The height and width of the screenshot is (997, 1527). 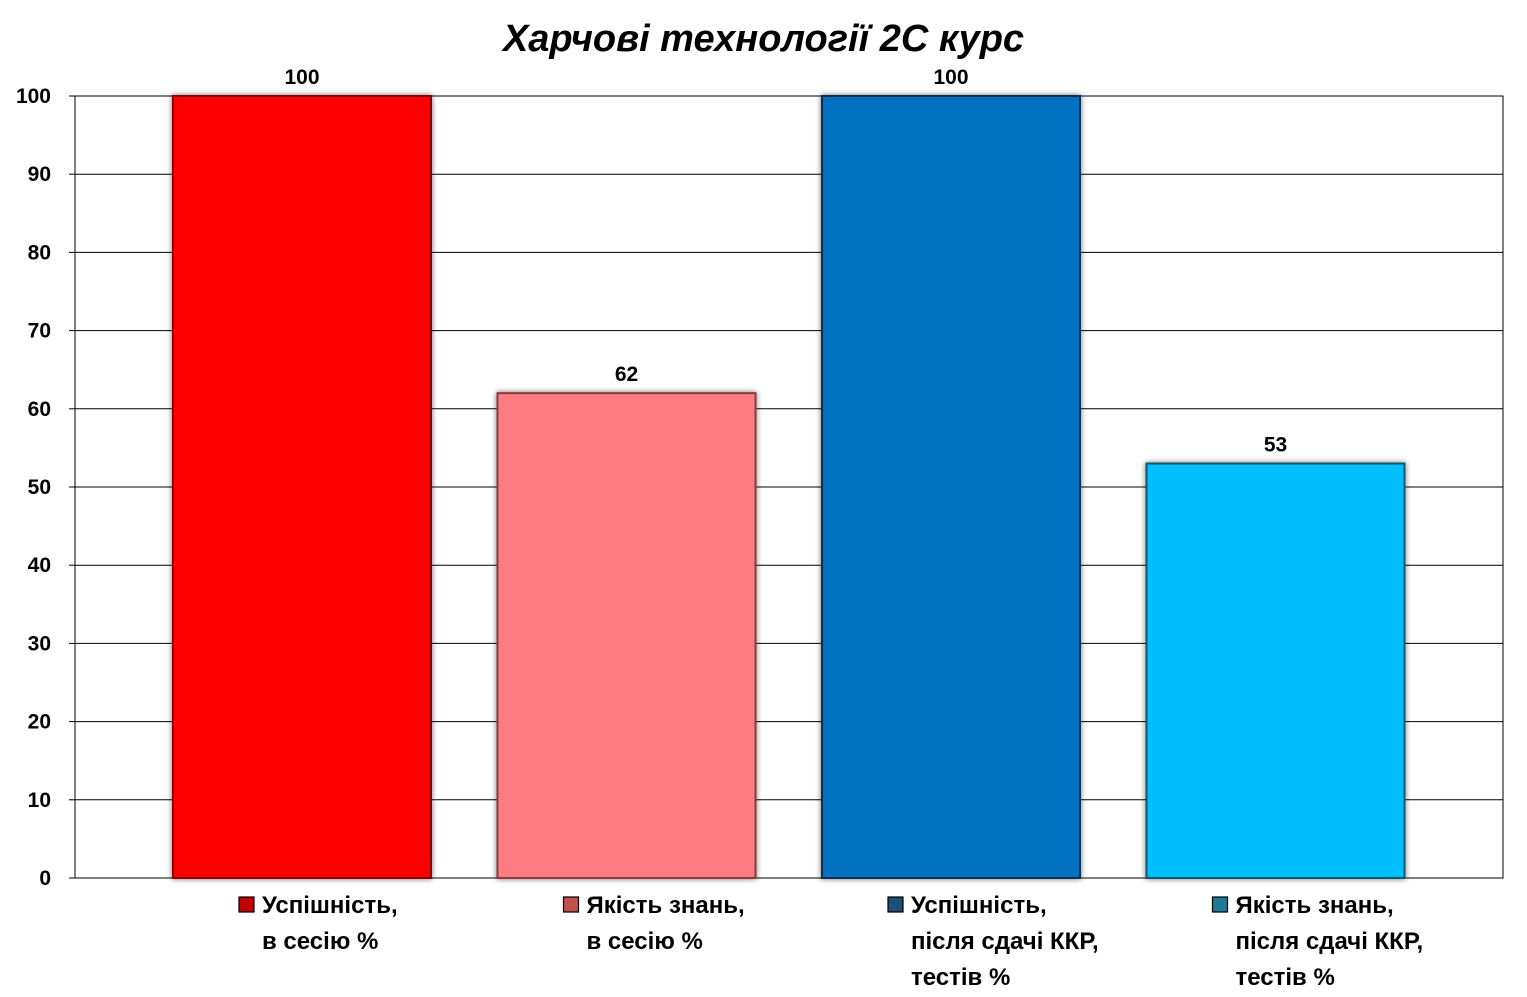 What do you see at coordinates (33, 96) in the screenshot?
I see `y-tick-label: 100` at bounding box center [33, 96].